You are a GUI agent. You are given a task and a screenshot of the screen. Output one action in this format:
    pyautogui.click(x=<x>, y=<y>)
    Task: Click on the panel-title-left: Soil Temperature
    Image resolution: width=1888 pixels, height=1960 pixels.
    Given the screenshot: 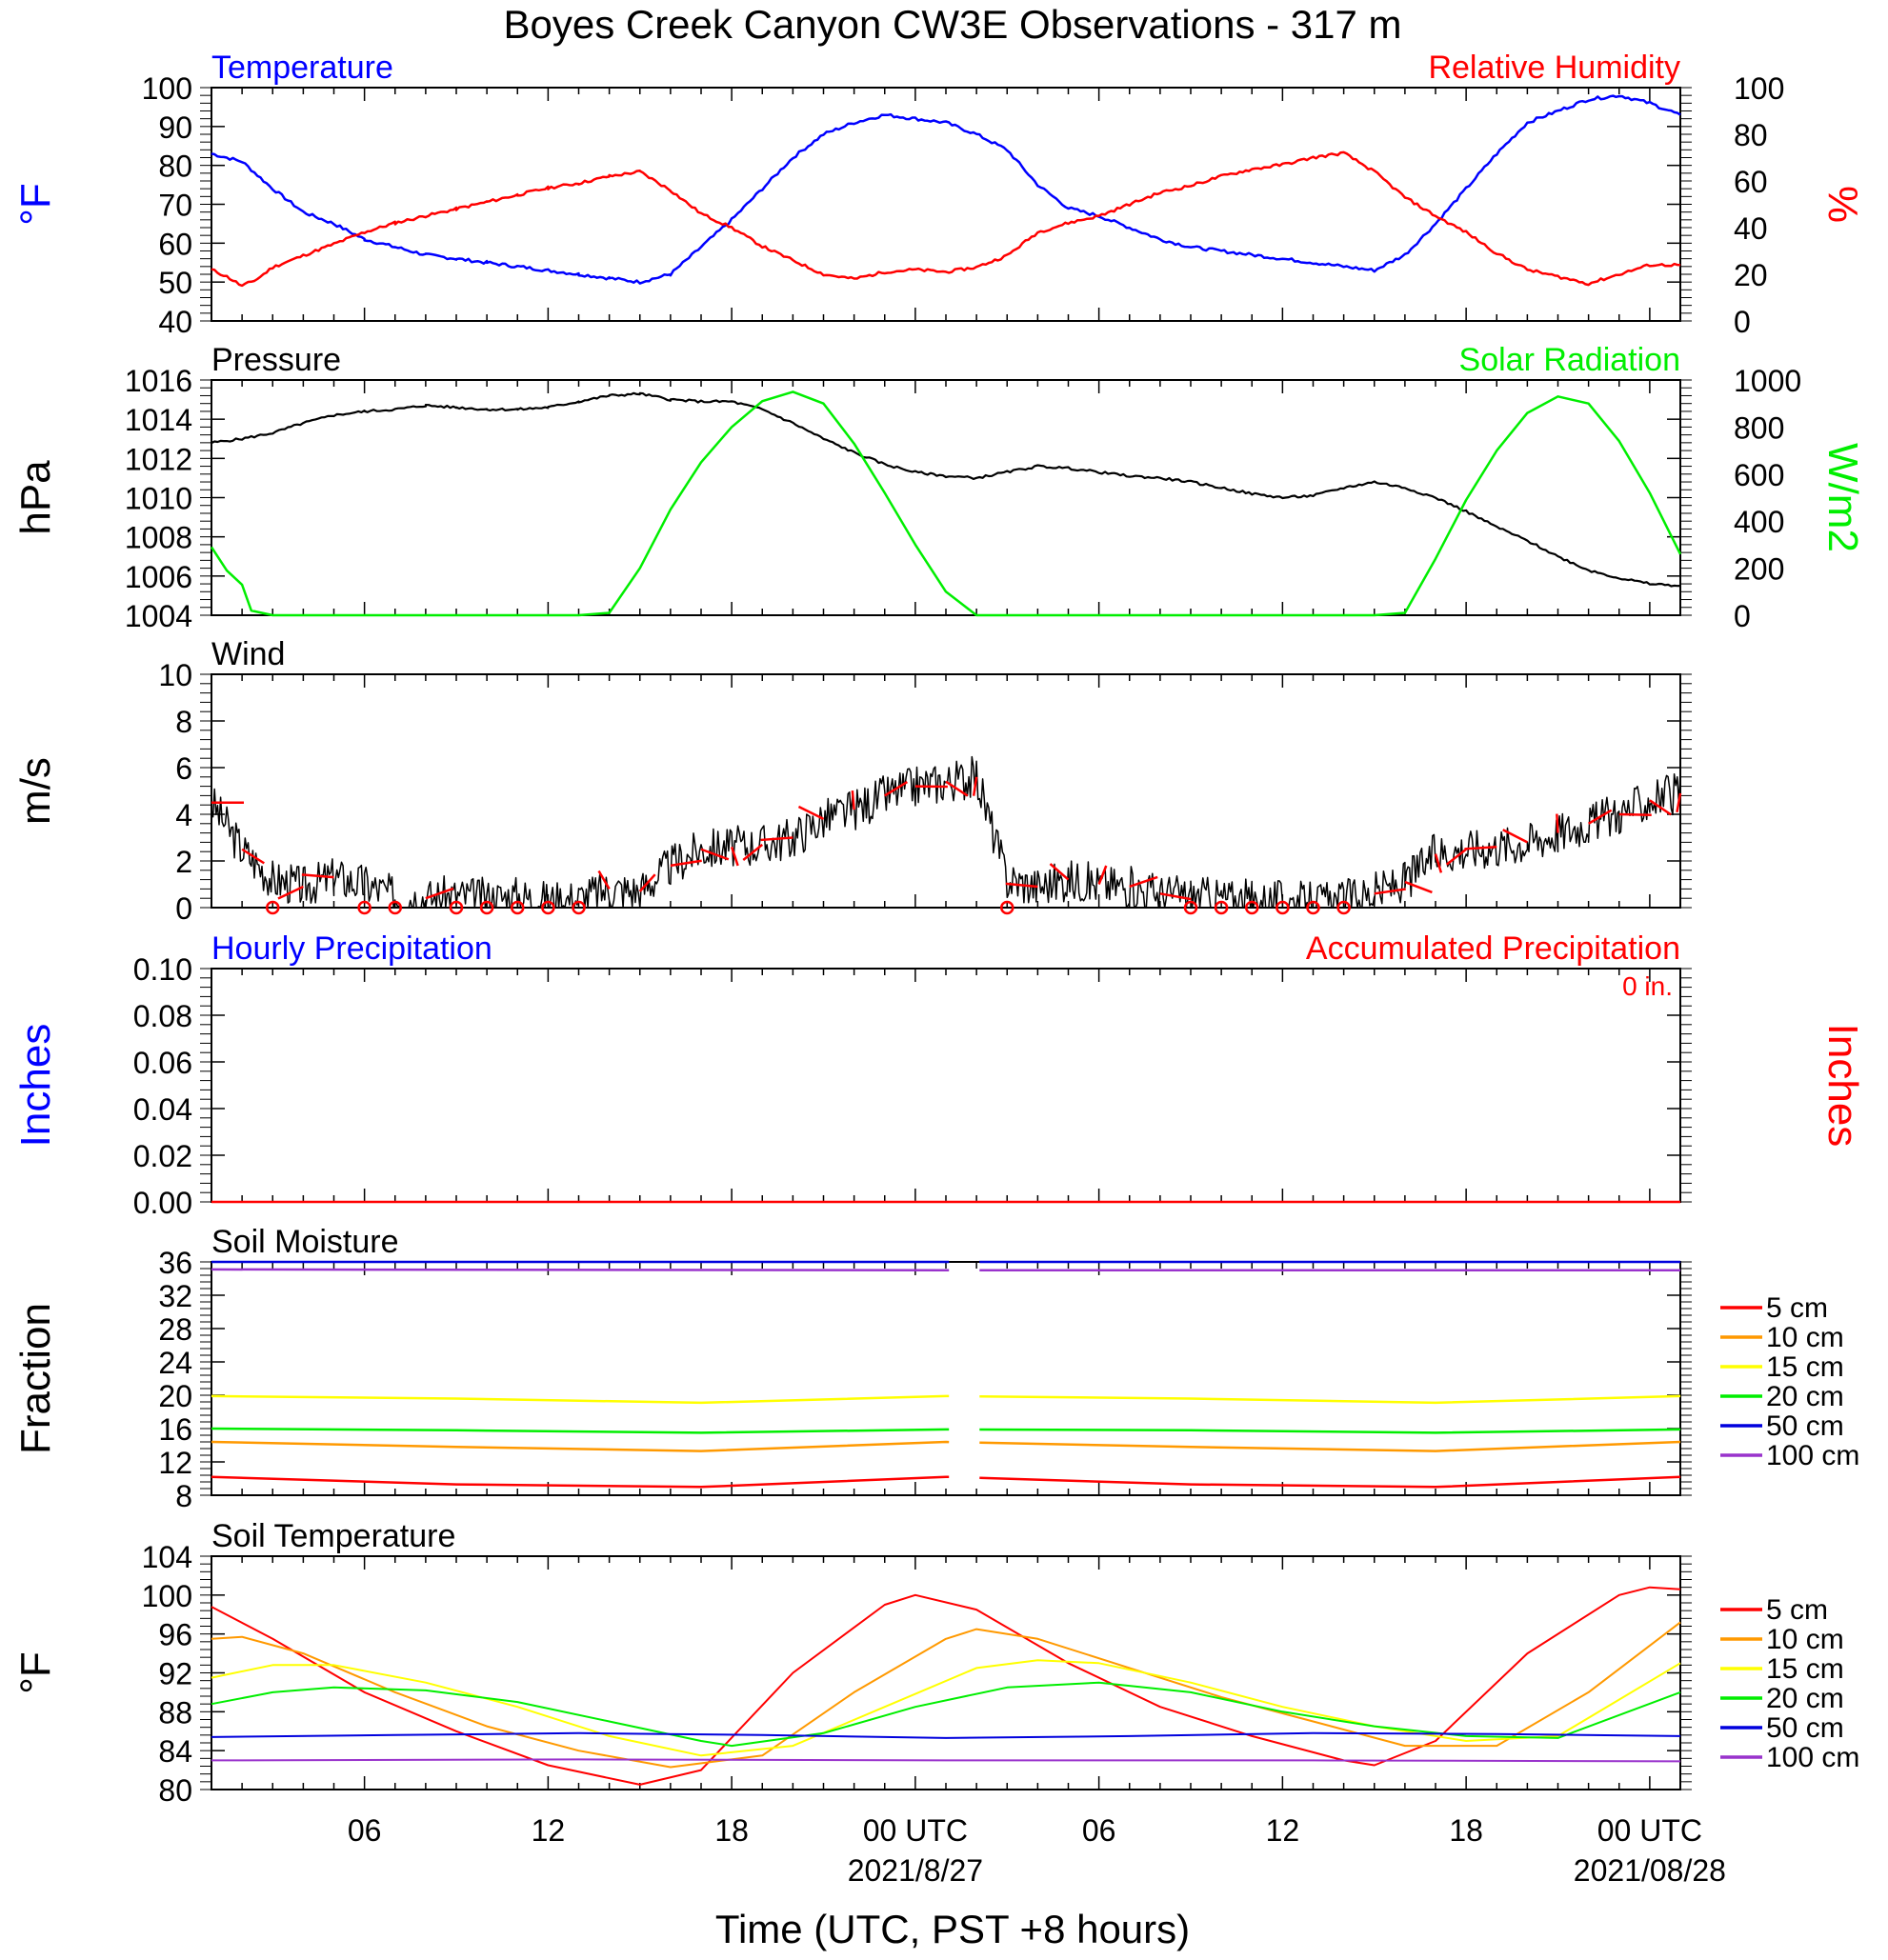 What is the action you would take?
    pyautogui.click(x=333, y=1536)
    